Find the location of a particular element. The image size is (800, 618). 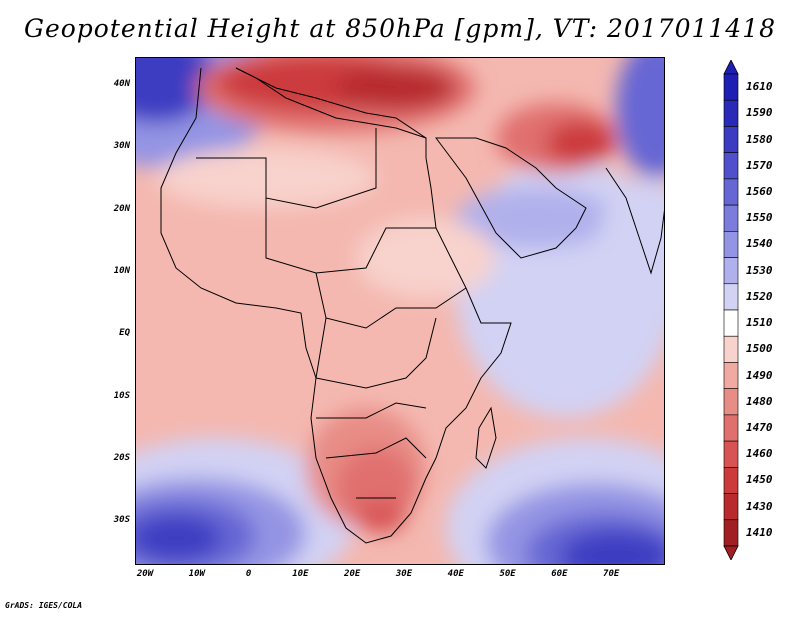

legend-value: 1590 is located at coordinates (759, 113).